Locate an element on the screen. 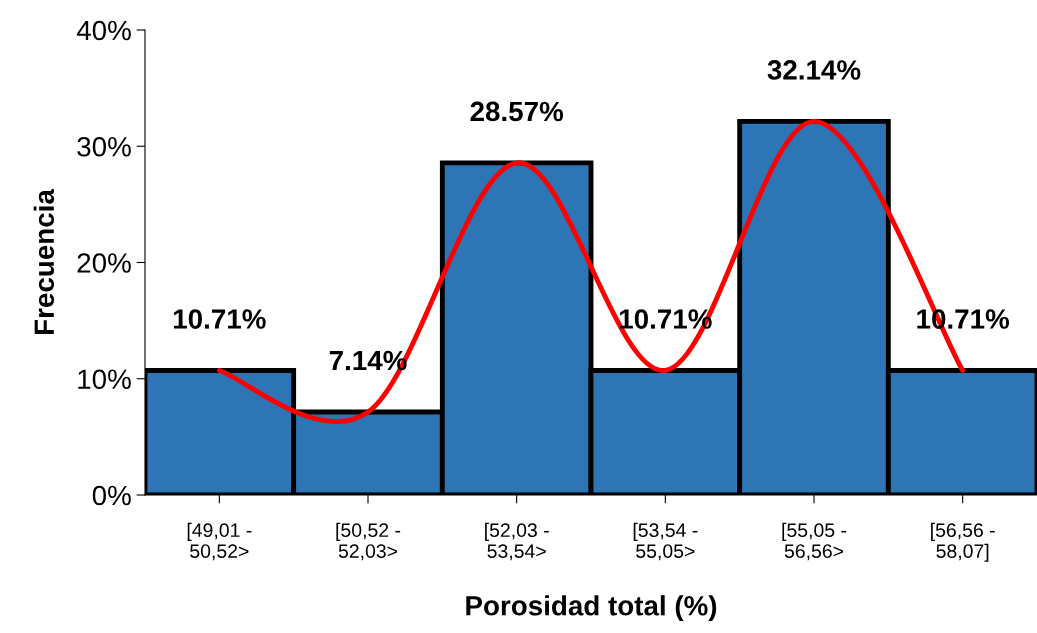 This screenshot has width=1037, height=633. x-tick-label: [56,56 - 58,07] is located at coordinates (963, 542).